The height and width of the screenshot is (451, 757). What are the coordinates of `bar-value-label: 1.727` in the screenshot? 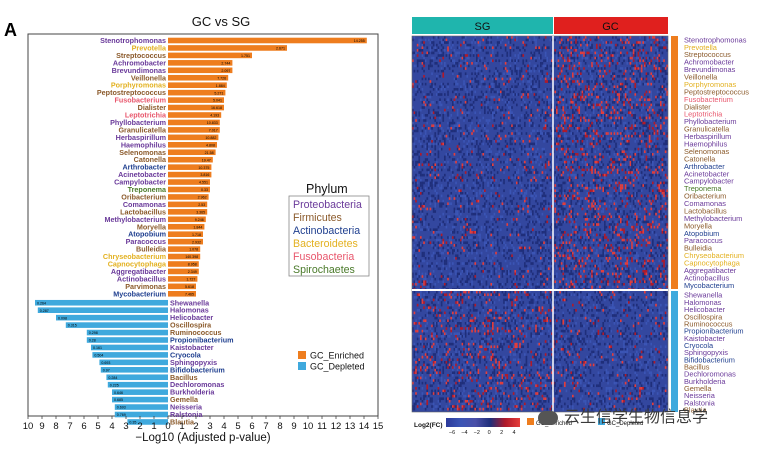 It's located at (190, 280).